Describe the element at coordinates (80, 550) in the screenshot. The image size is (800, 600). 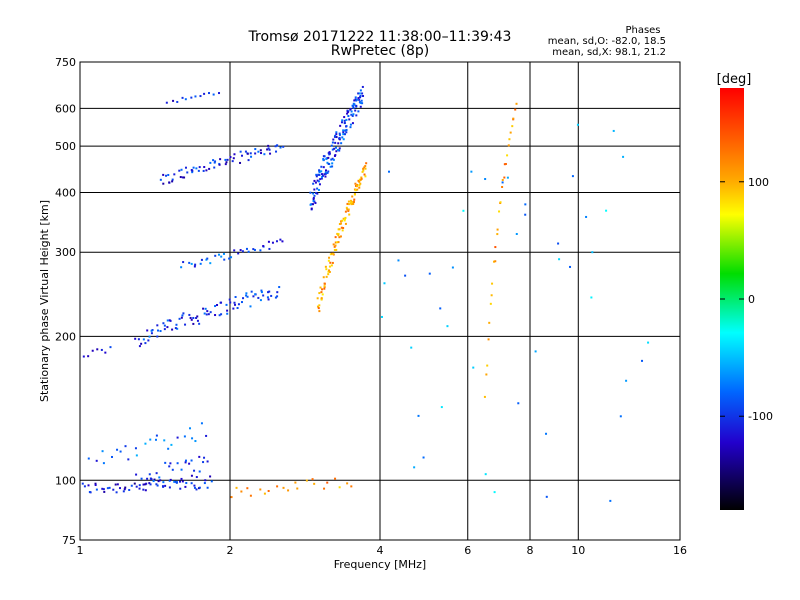
I see `x-tick-label: 1` at that location.